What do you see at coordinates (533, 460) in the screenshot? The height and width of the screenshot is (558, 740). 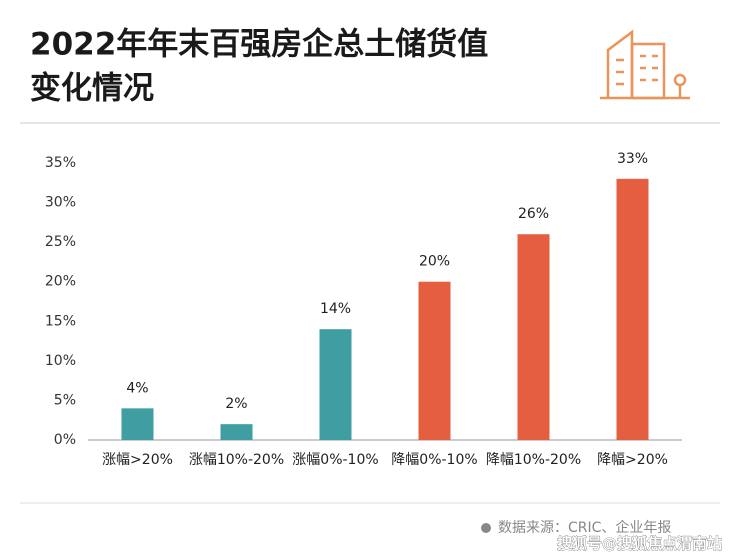 I see `x-tick-label: 降幅10%-20%` at bounding box center [533, 460].